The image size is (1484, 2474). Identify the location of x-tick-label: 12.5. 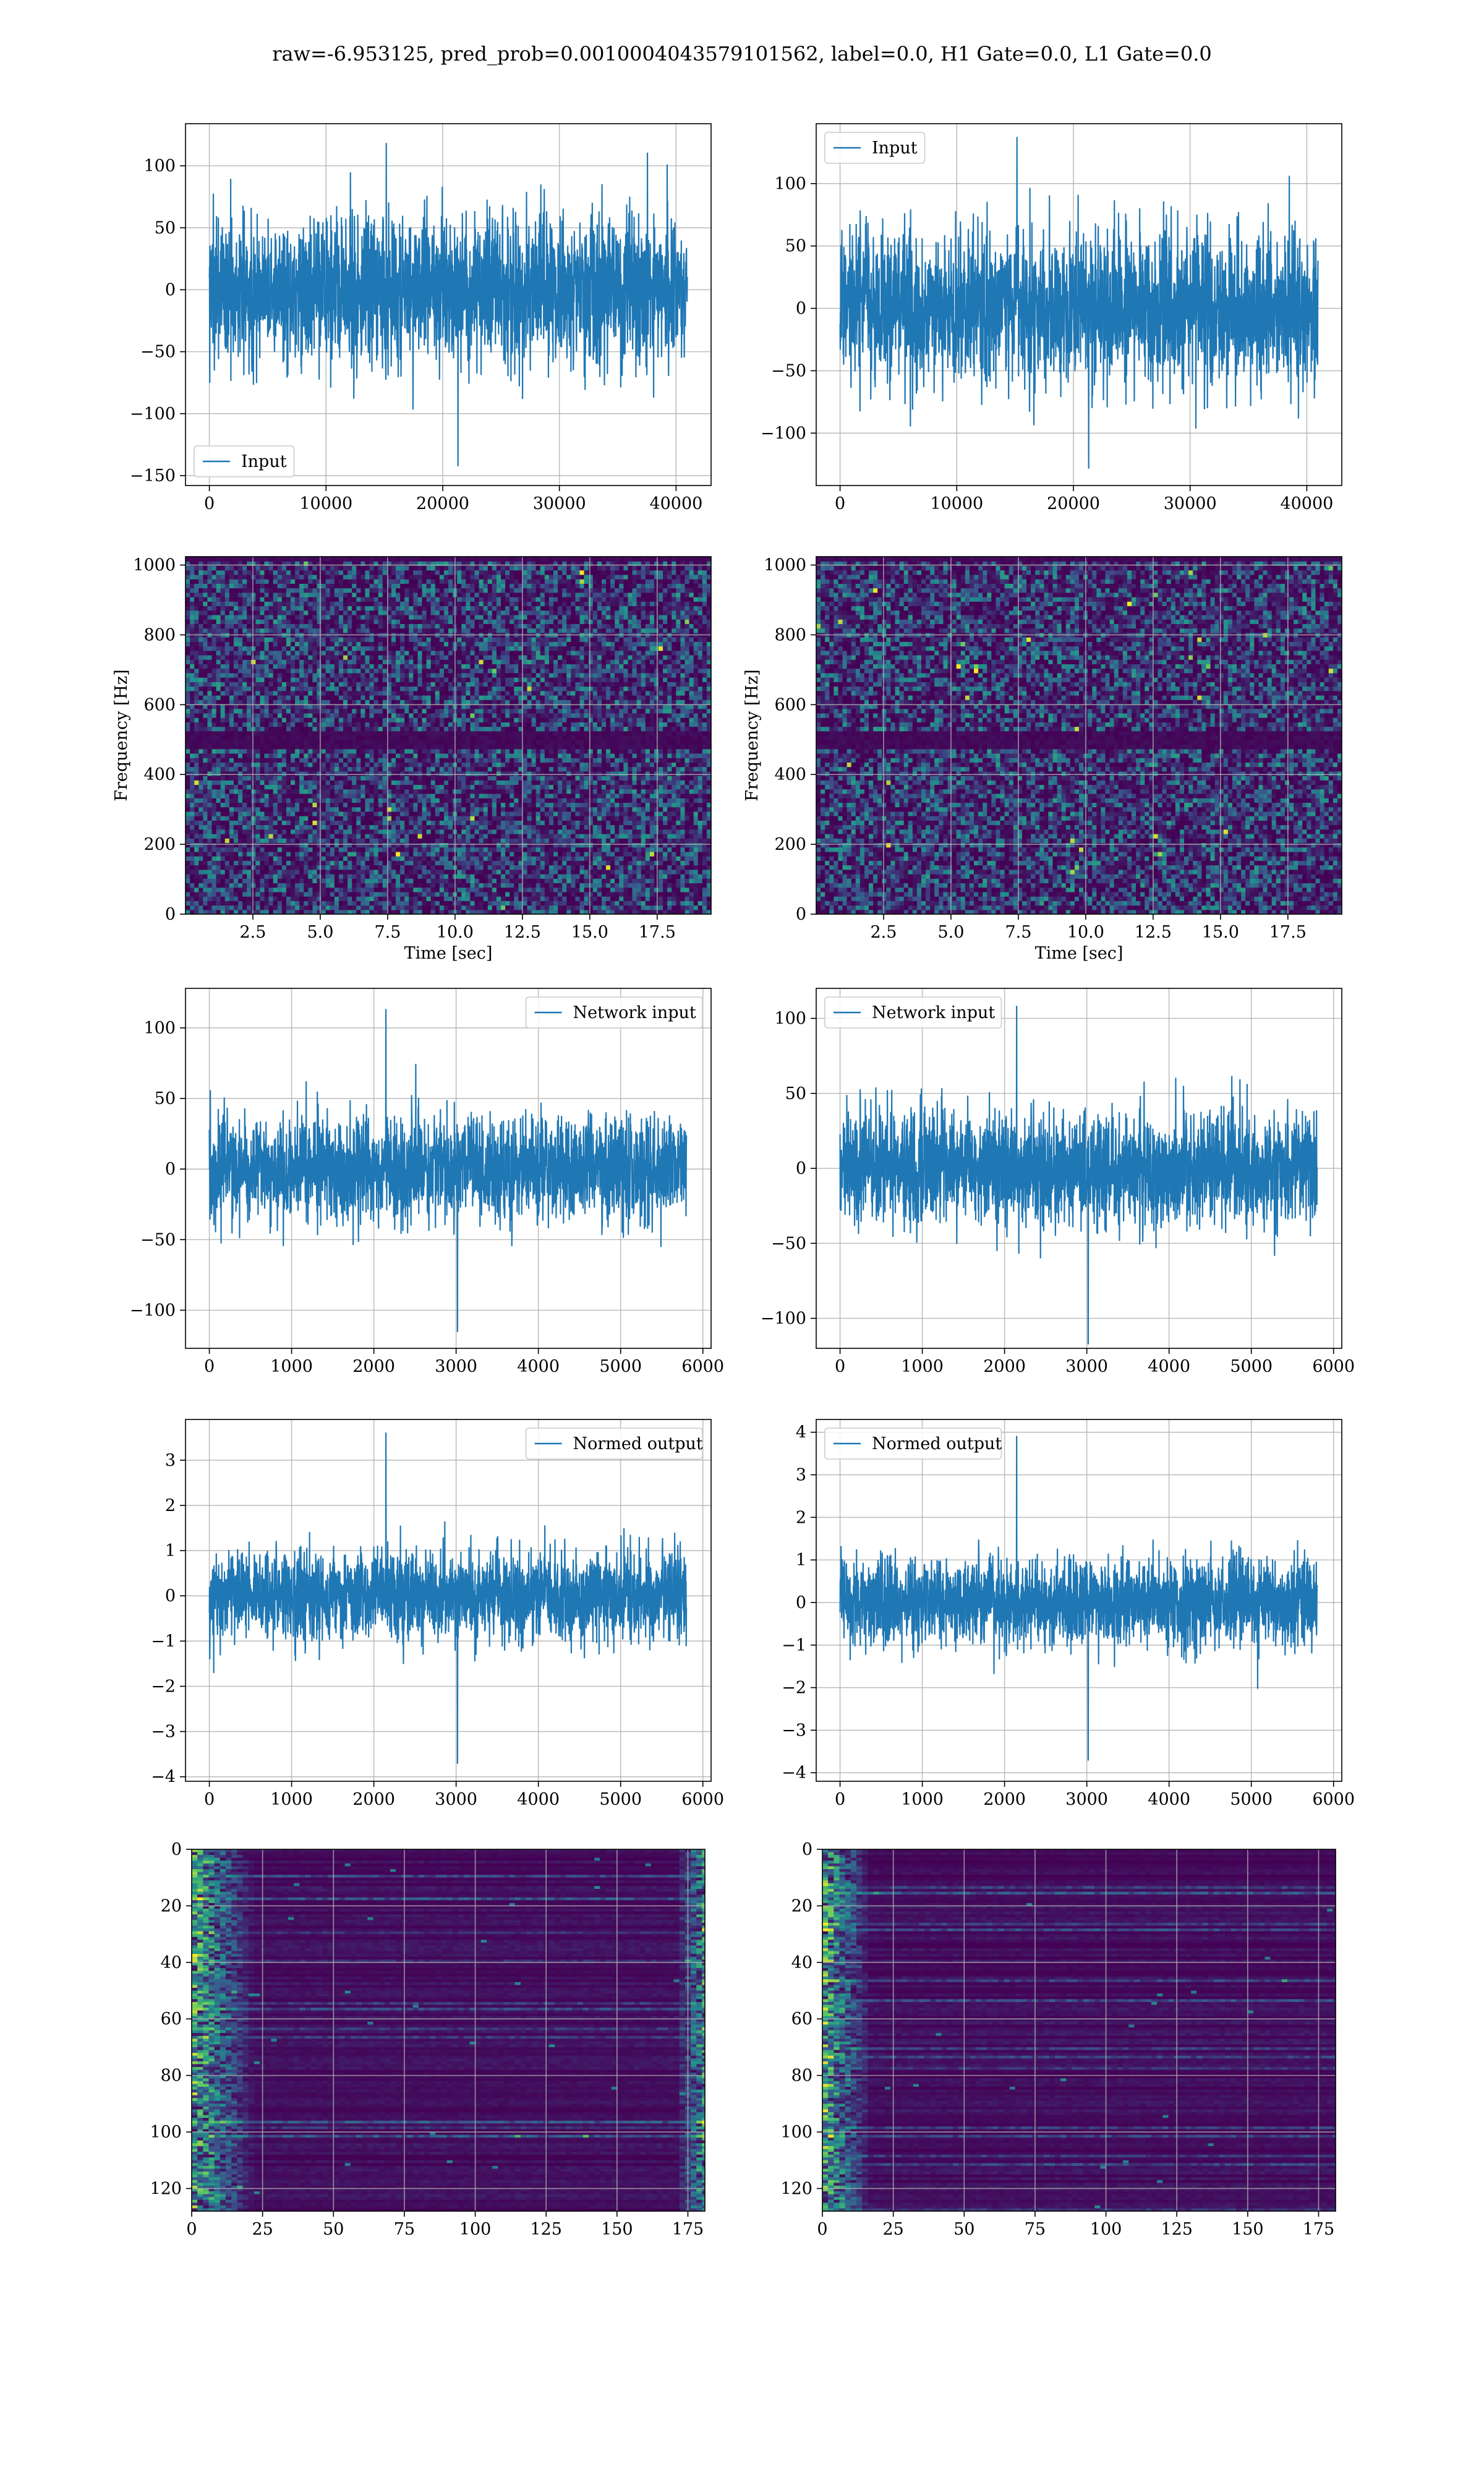
(1153, 932).